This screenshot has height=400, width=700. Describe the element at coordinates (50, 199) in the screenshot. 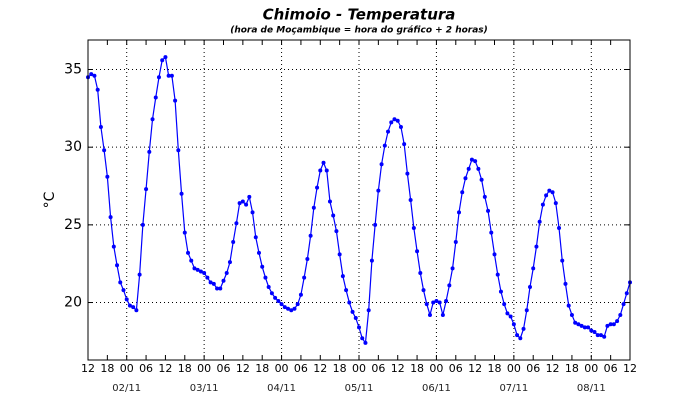

I see `y-axis-label: °C` at that location.